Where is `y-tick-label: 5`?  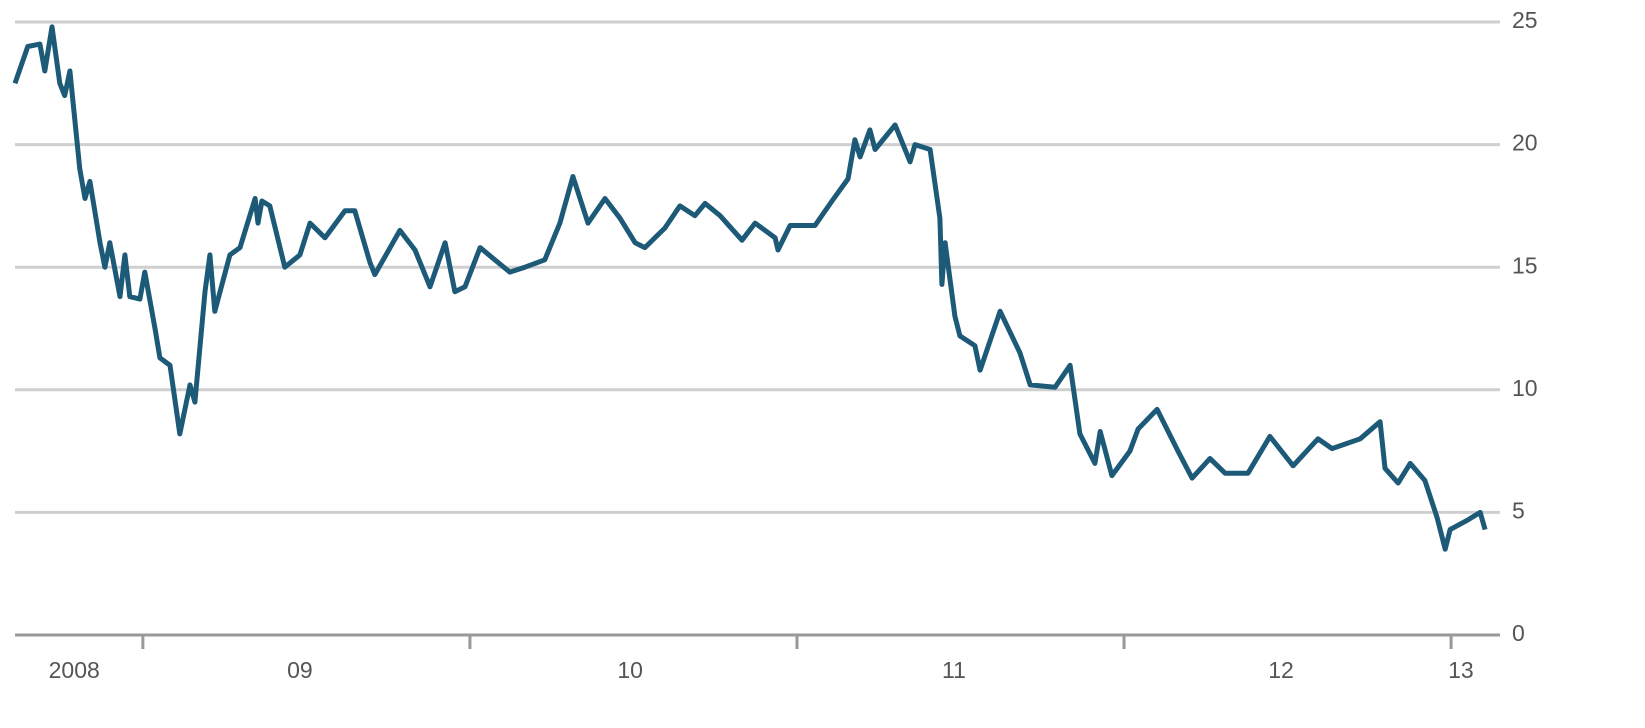 y-tick-label: 5 is located at coordinates (1518, 510).